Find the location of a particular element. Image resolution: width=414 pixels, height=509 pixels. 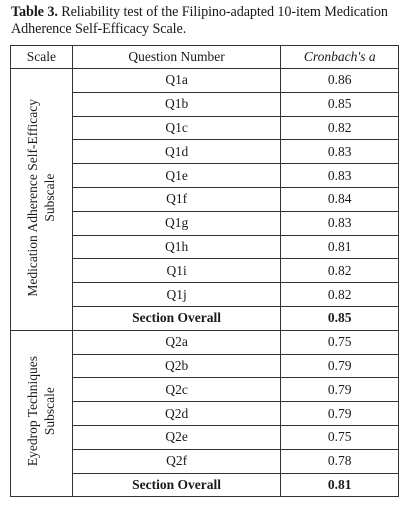

scale-cell-eyedrop-techniques: Eyedrop Techniques Subscale is located at coordinates (41, 413).